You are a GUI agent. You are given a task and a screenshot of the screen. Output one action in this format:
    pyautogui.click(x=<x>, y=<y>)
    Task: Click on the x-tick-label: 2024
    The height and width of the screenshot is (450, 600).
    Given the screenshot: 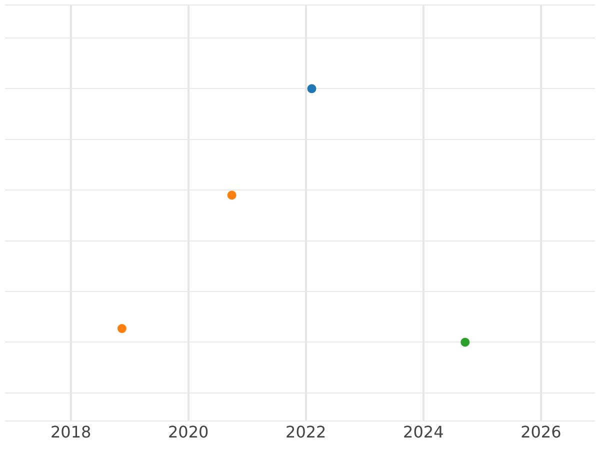 What is the action you would take?
    pyautogui.click(x=423, y=432)
    